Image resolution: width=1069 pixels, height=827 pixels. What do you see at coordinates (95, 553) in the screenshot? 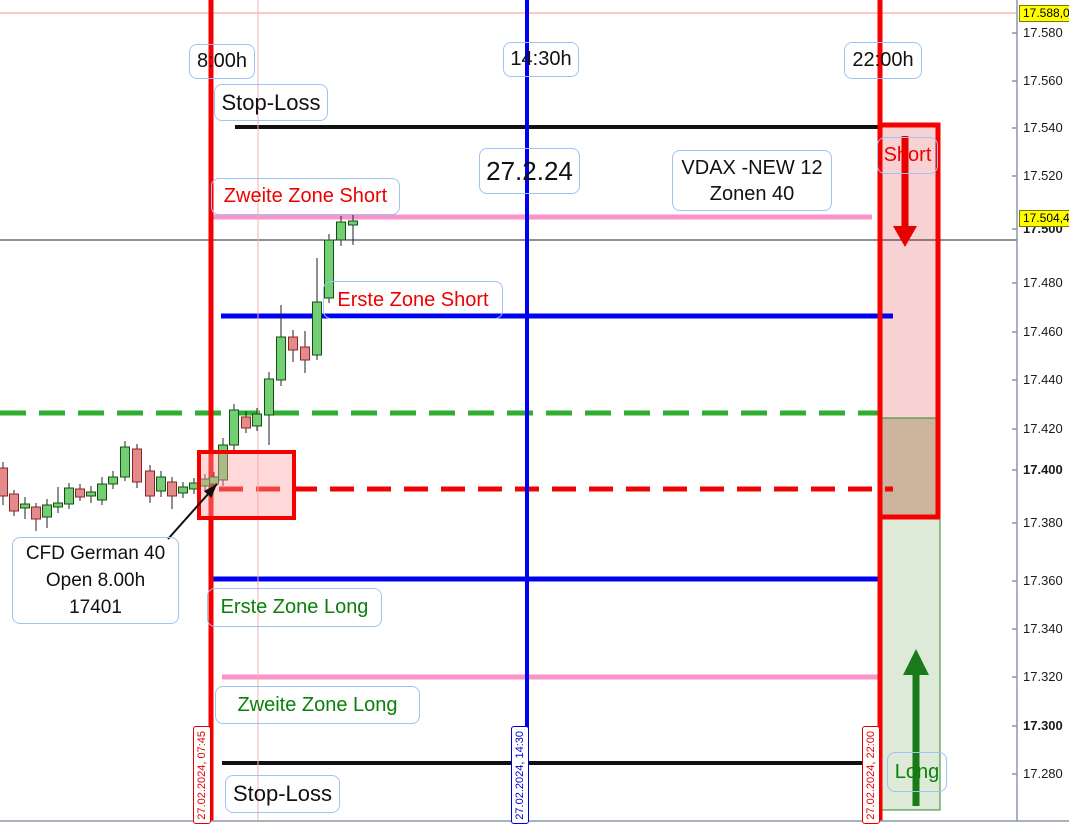
I see `cfd-line1: CFD German 40` at bounding box center [95, 553].